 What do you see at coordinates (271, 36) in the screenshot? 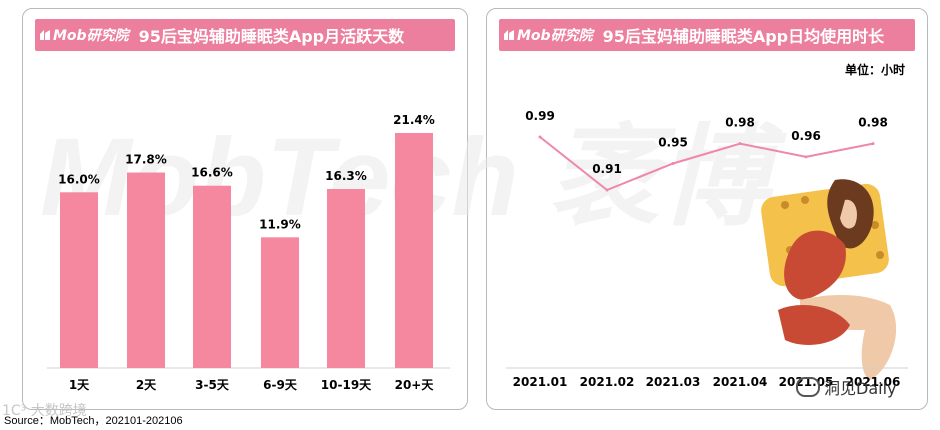
I see `left-chart-title: 95后宝妈辅助睡眠类App月活跃天数` at bounding box center [271, 36].